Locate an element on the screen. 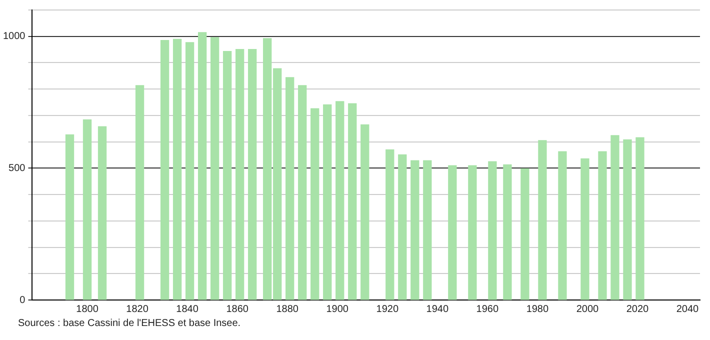  x-tick-label: 1900 is located at coordinates (337, 309).